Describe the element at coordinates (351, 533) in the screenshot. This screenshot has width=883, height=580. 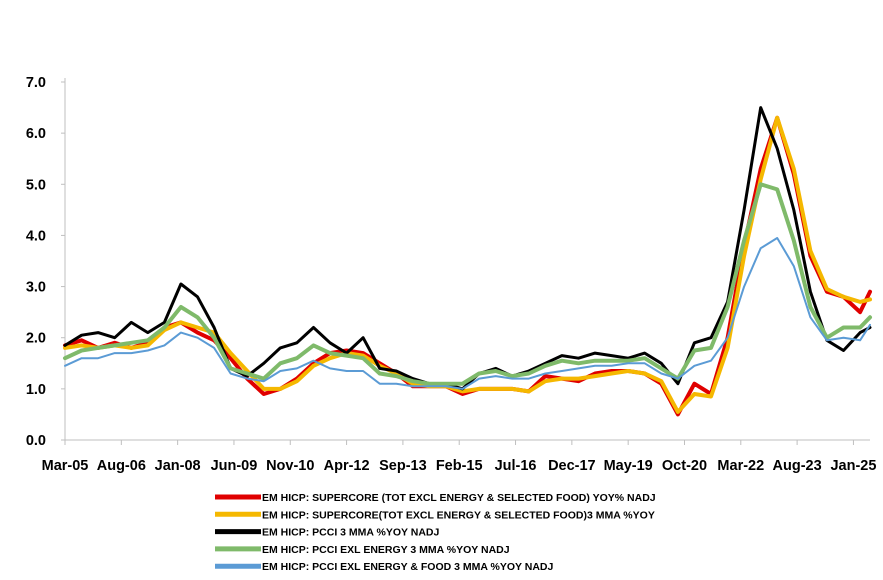
I see `legend-label-3: EM HICP: PCCI 3 MMA %YOY NADJ` at that location.